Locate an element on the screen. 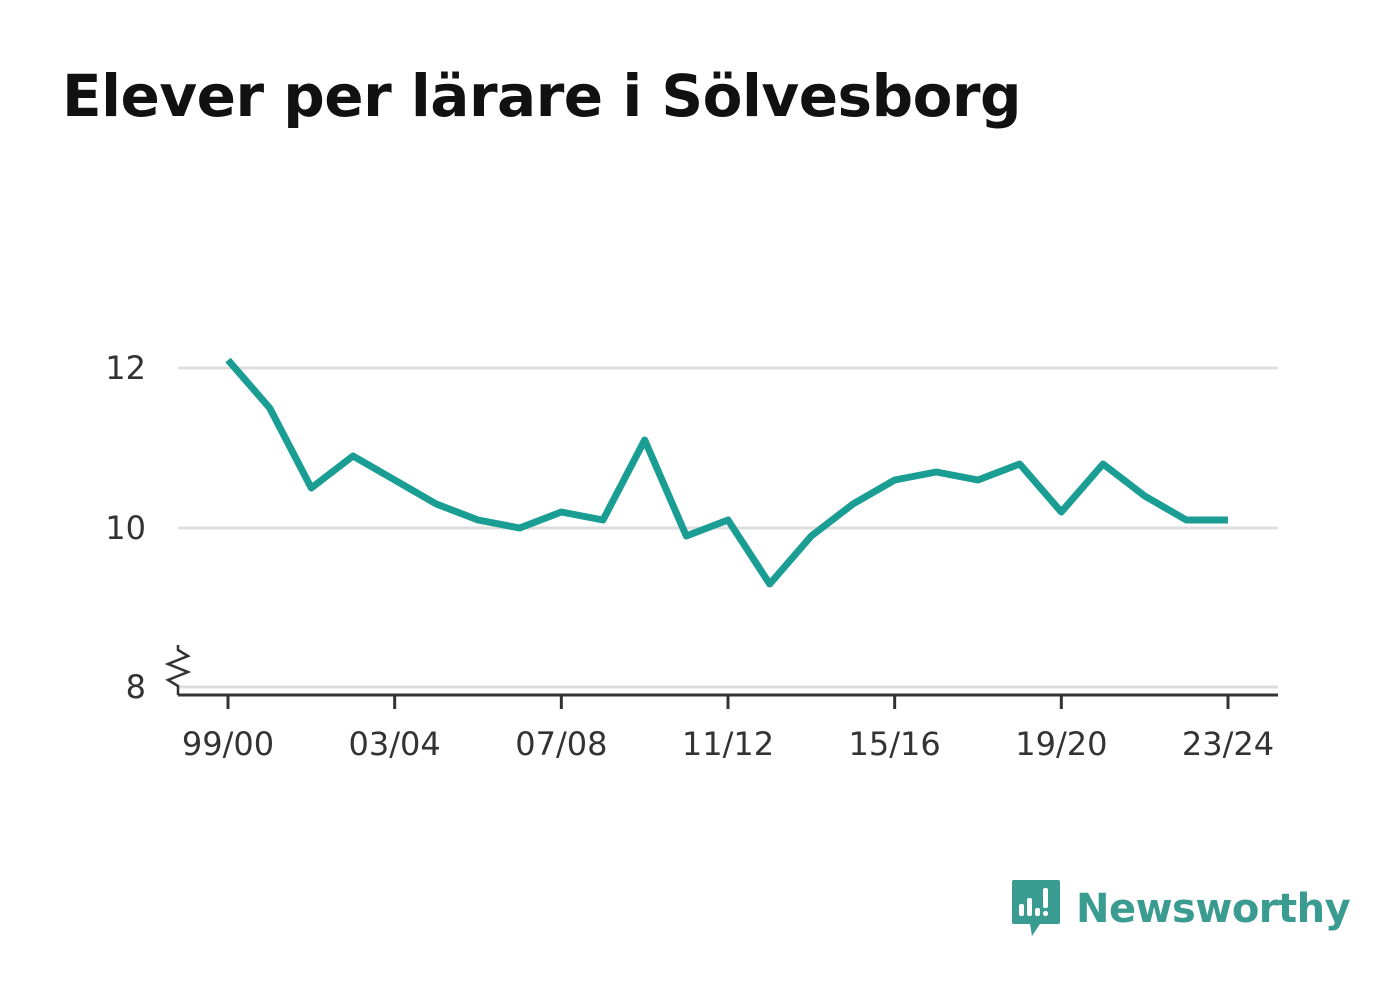 Image resolution: width=1382 pixels, height=999 pixels. x-tick-label-19-20: 19/20 is located at coordinates (1061, 744).